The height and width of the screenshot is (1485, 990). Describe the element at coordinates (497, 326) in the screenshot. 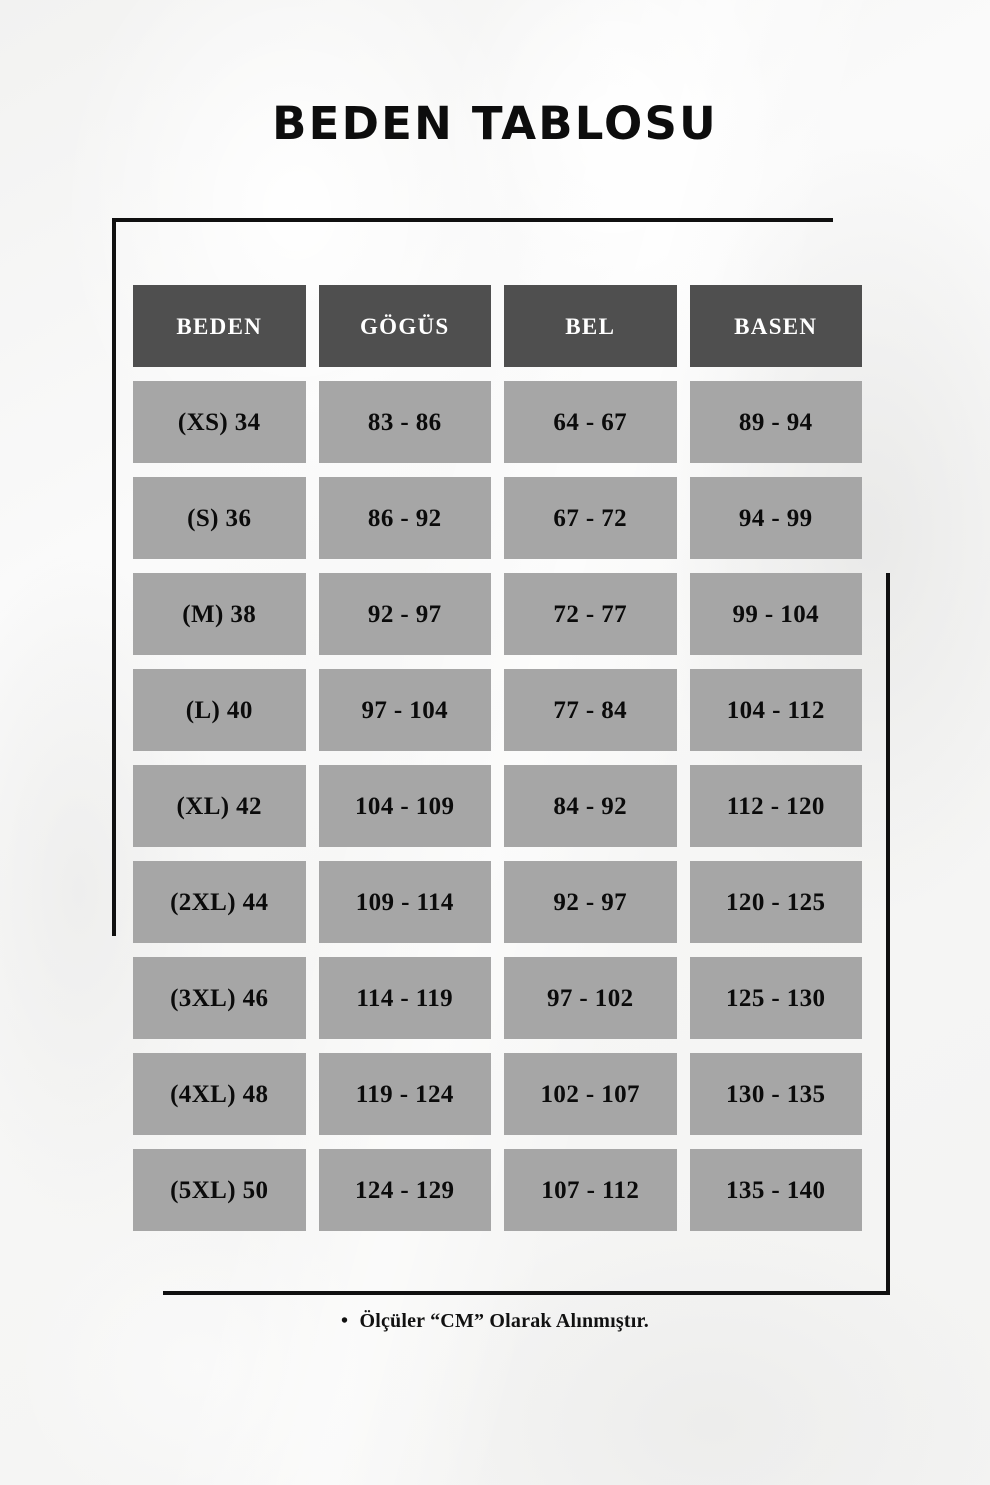

I see `table-header-row: BEDEN GÖGÜS BEL BASEN` at that location.